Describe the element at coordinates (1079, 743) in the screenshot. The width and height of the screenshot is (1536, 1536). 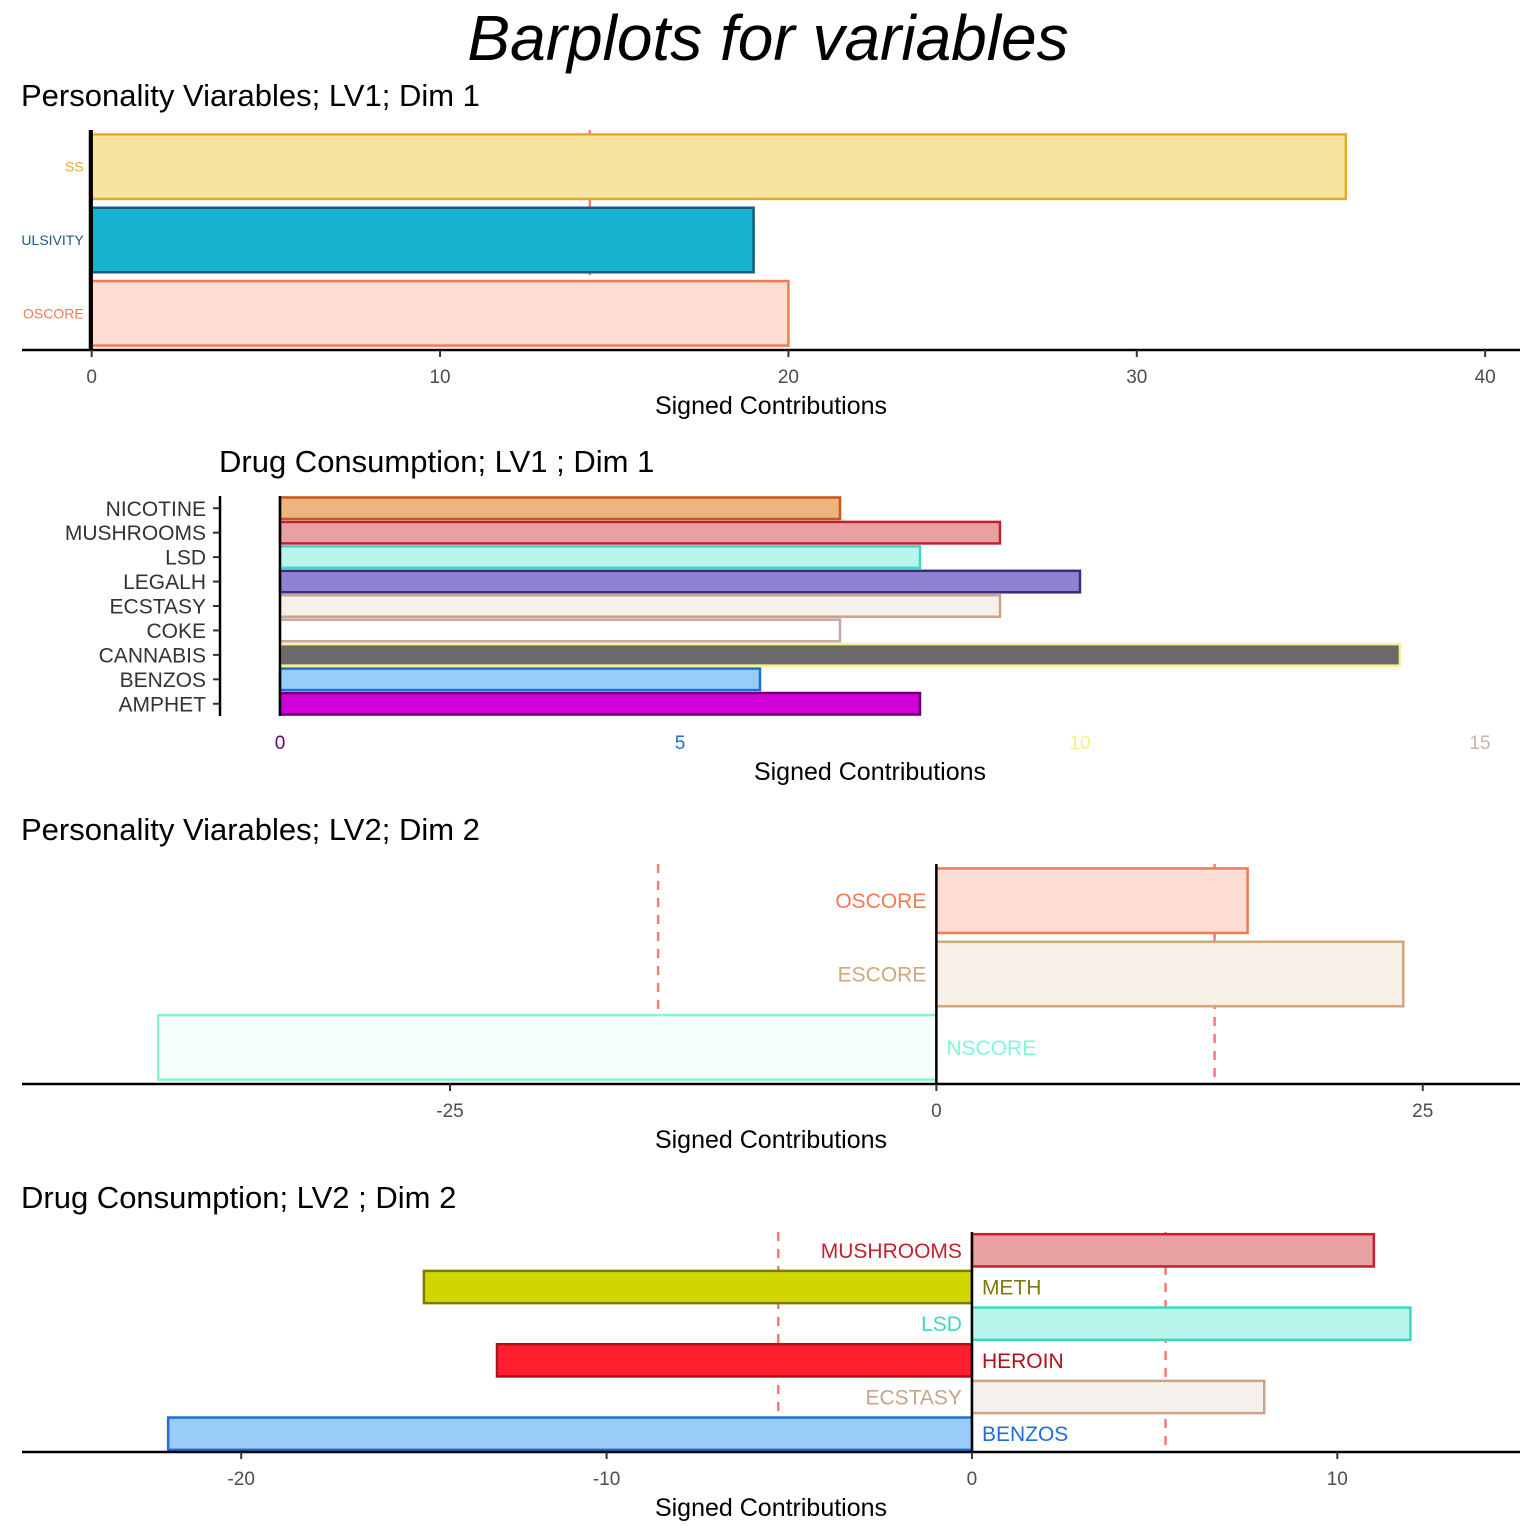
I see `p1-xtick-label-2: 10` at that location.